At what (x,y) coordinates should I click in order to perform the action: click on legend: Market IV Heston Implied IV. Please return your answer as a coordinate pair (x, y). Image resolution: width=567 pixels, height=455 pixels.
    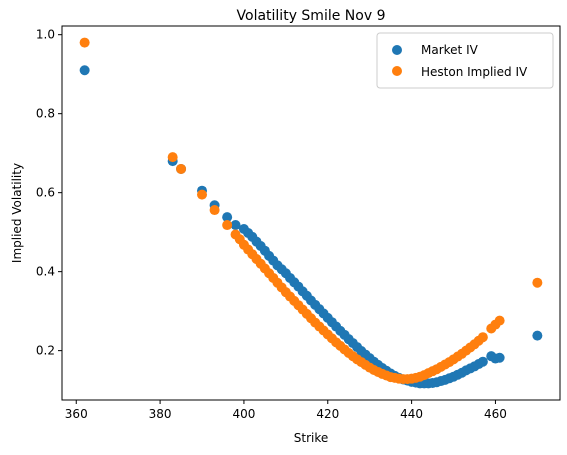
    Looking at the image, I should click on (465, 60).